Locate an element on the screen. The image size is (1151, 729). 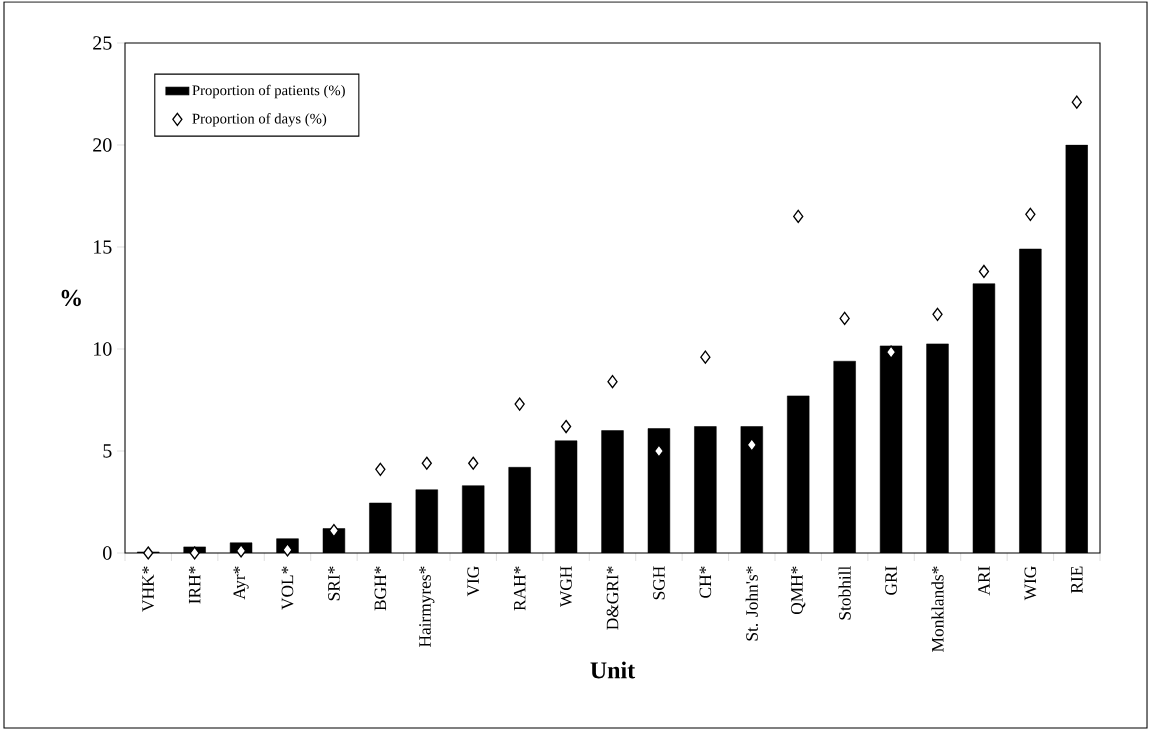
x-tick-label: Stobhill is located at coordinates (844, 593).